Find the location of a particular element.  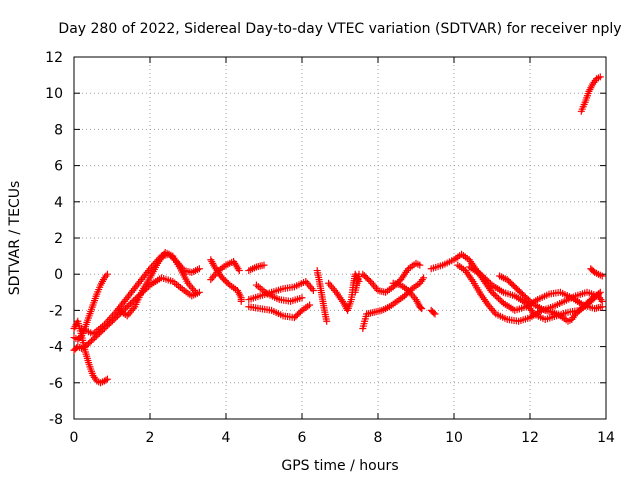

y-tick-label: -2 is located at coordinates (56, 311).